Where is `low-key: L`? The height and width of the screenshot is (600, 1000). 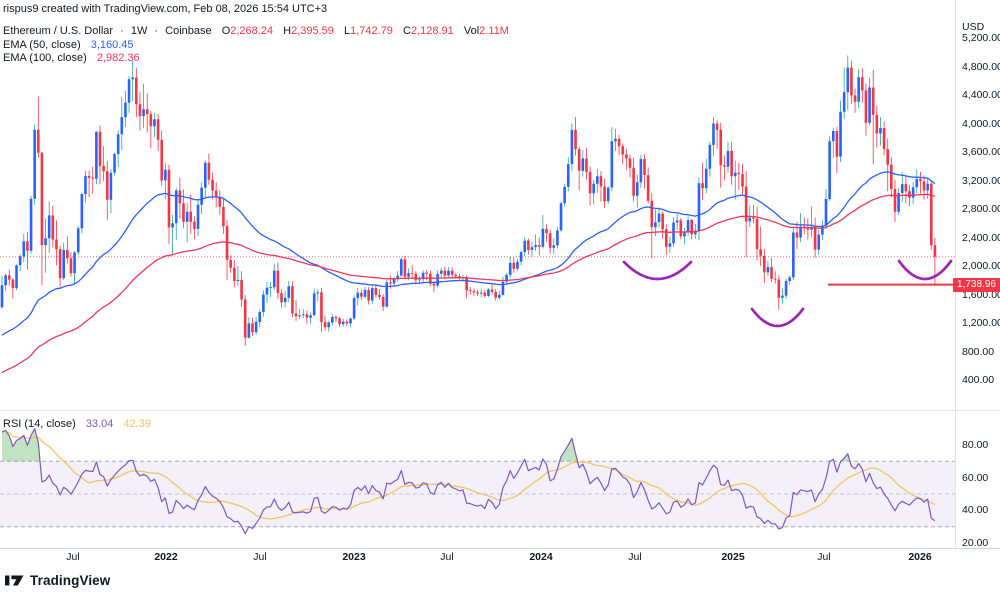 low-key: L is located at coordinates (347, 31).